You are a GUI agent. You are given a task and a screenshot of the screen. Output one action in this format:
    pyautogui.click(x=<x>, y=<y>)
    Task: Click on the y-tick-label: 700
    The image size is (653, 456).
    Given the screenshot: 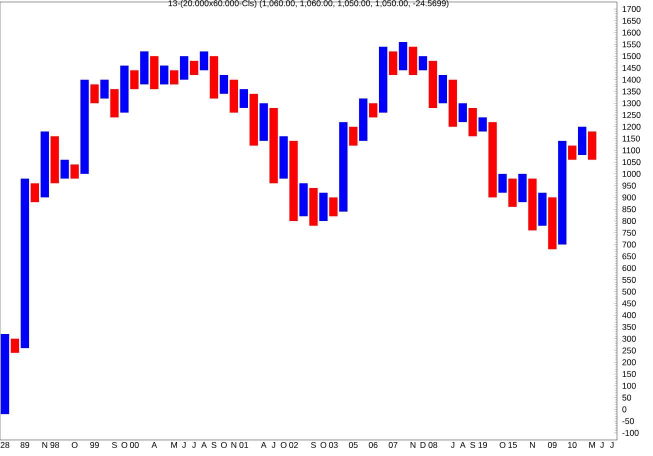 What is the action you would take?
    pyautogui.click(x=629, y=245)
    